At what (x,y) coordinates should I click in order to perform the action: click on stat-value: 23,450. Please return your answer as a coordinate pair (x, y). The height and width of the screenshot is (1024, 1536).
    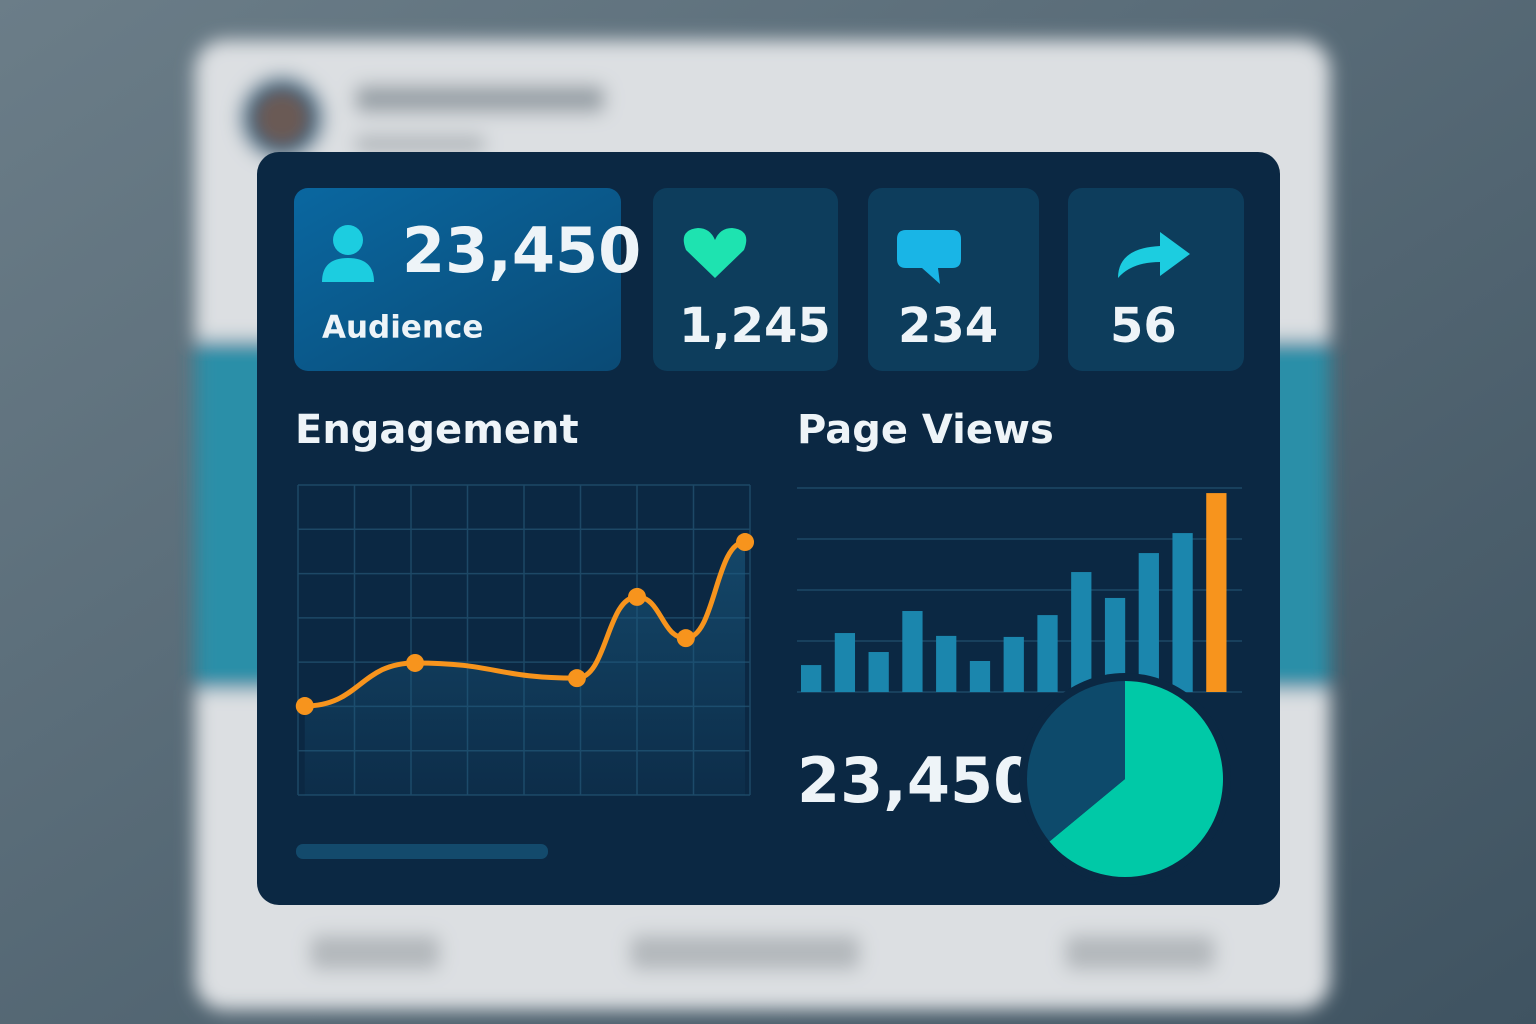
    Looking at the image, I should click on (521, 250).